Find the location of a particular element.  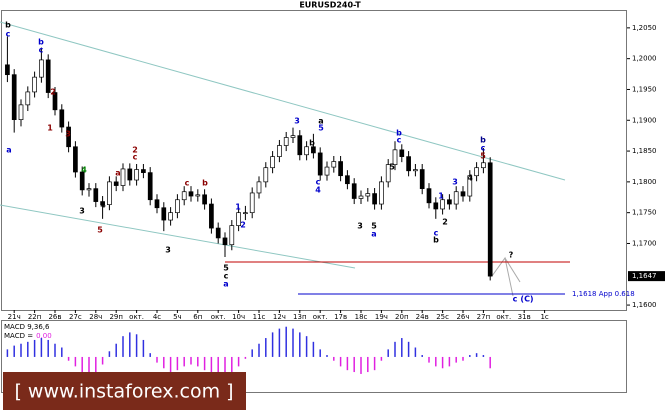

y-tick-label: 1,1700 is located at coordinates (644, 243).